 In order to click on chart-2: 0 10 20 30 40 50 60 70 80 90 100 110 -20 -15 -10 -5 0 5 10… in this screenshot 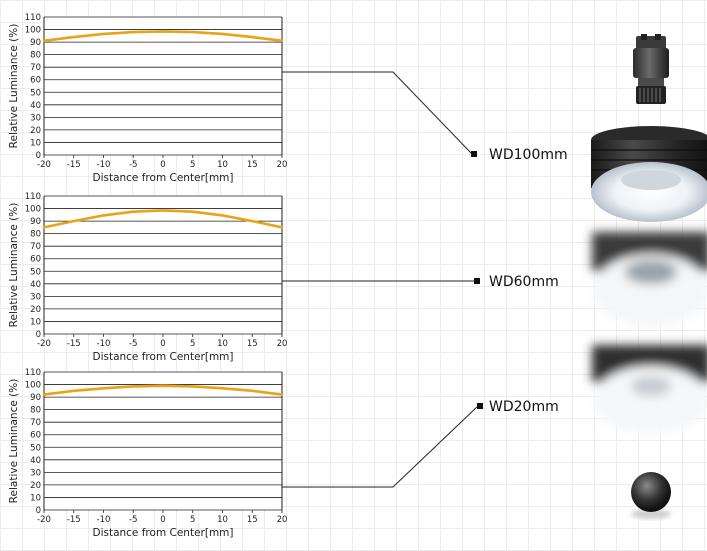, I will do `click(147, 277)`.